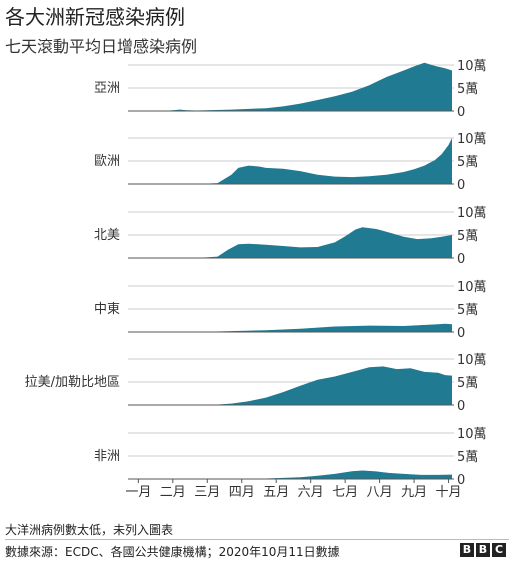 This screenshot has height=562, width=514. I want to click on series-label: 拉美/加勒比地區, so click(72, 382).